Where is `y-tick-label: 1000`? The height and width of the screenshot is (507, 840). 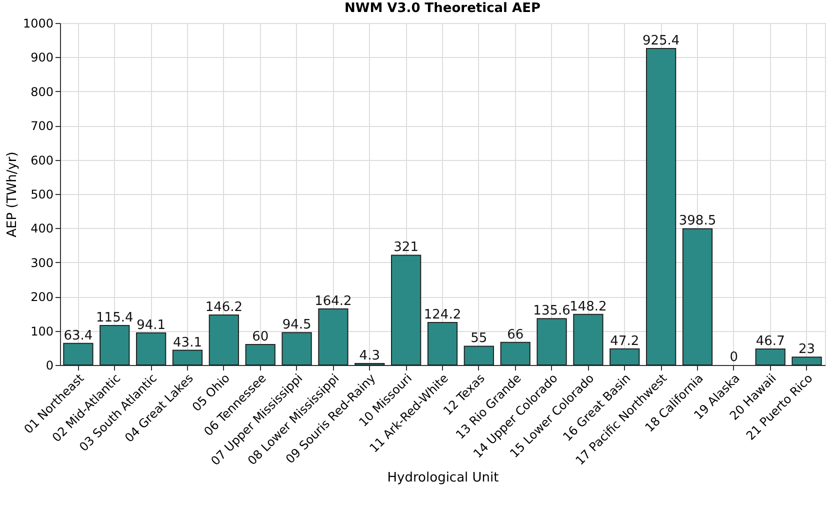
y-tick-label: 1000 is located at coordinates (38, 23).